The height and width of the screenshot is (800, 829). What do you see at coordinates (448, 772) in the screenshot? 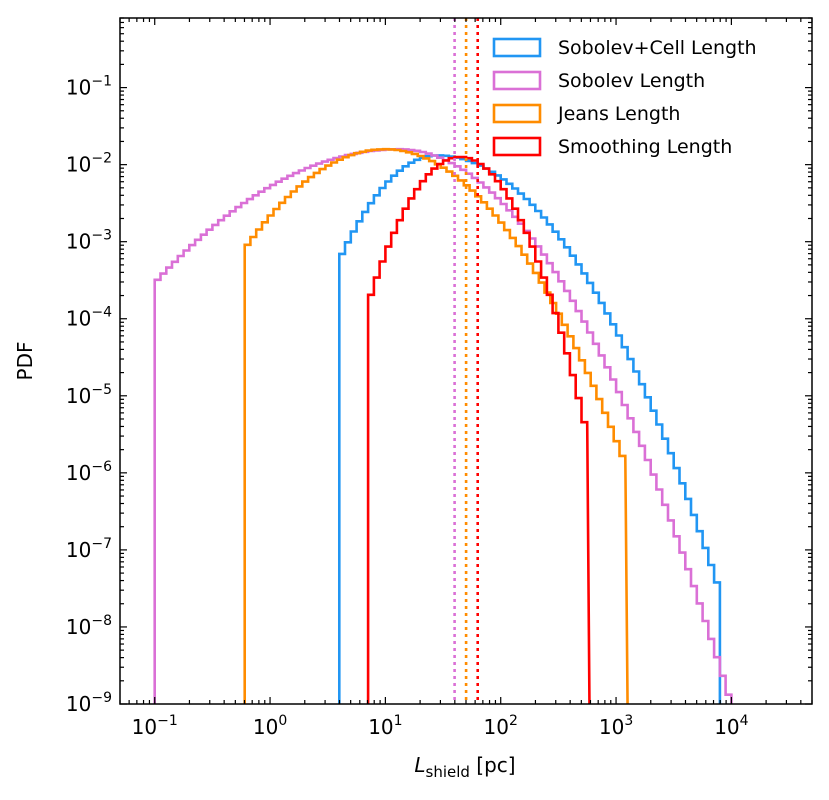
I see `x-axis-label-sub: shield` at bounding box center [448, 772].